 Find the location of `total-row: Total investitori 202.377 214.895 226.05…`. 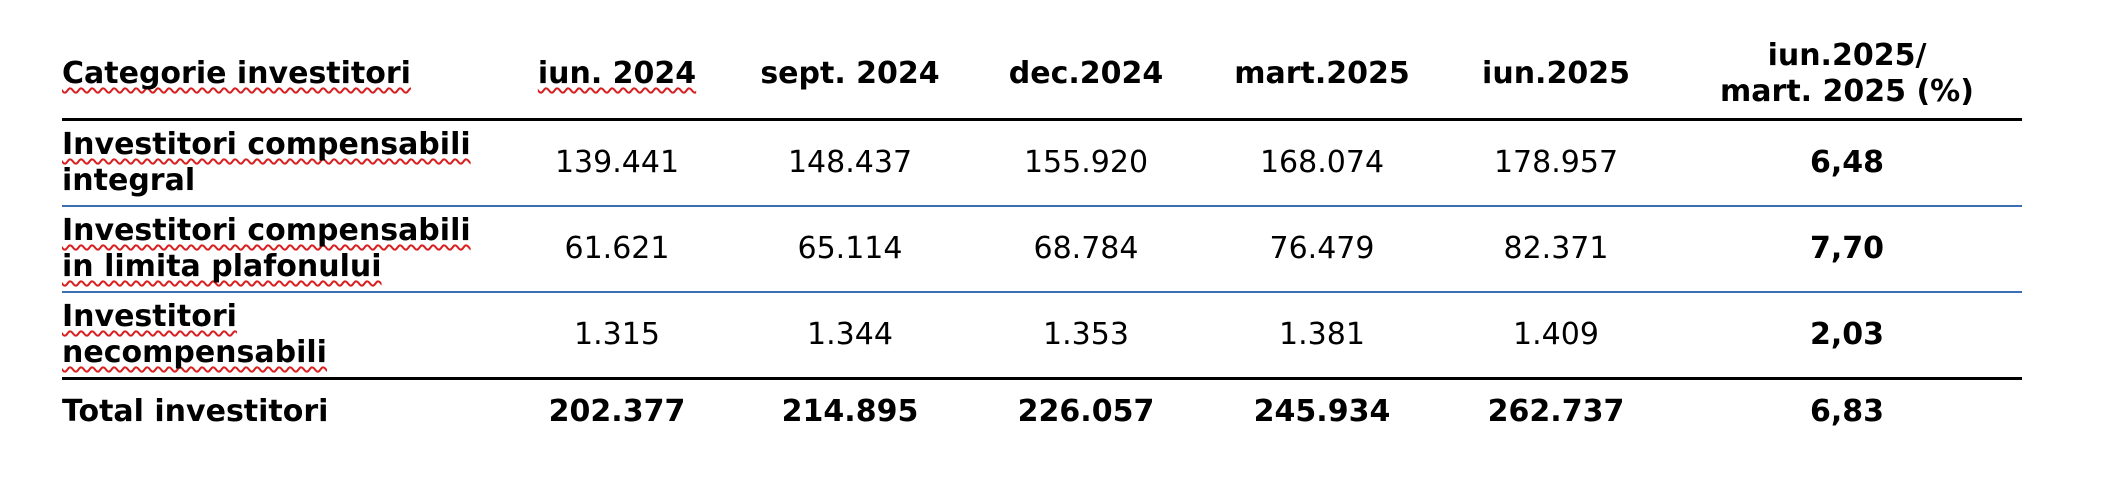

total-row: Total investitori 202.377 214.895 226.05… is located at coordinates (1042, 412).